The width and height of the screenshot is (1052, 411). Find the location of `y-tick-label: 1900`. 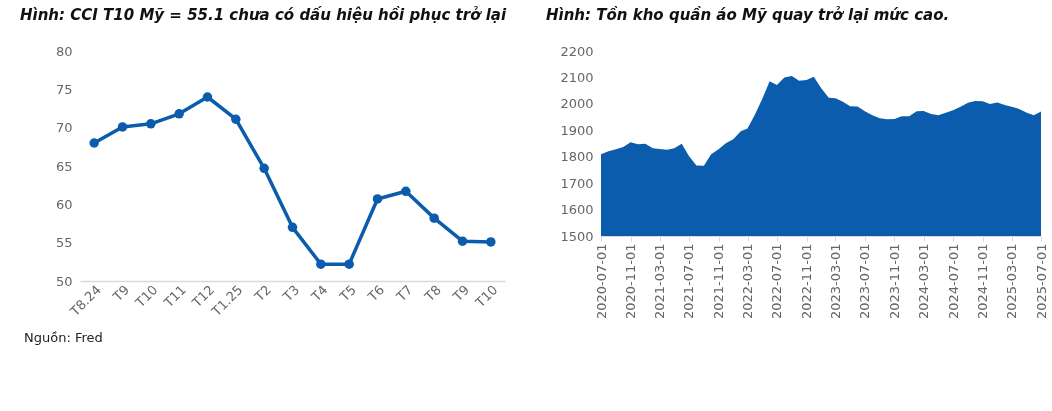

y-tick-label: 1900 is located at coordinates (577, 130).